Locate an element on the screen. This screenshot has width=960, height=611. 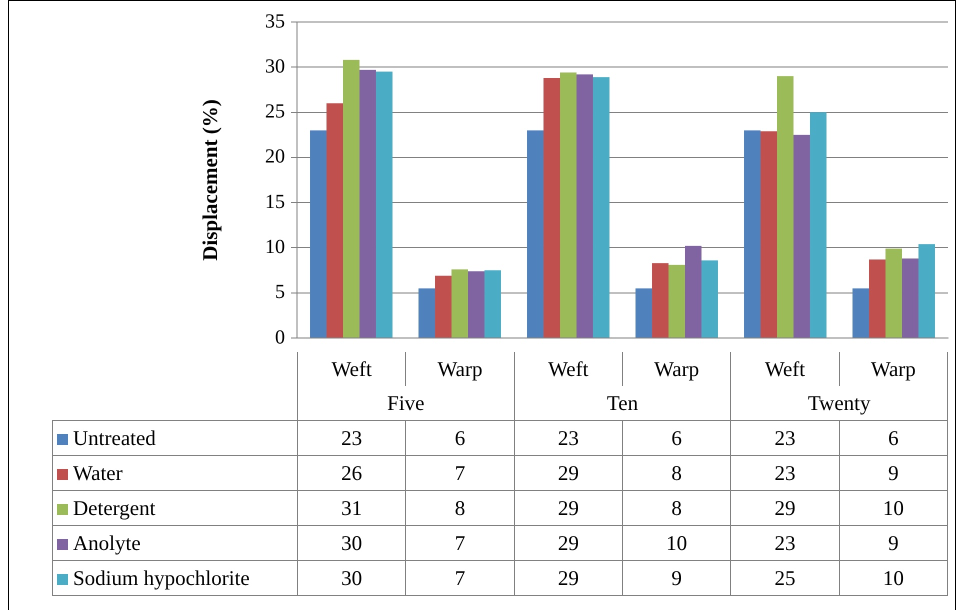
y-tick-label: 30 is located at coordinates (275, 66).